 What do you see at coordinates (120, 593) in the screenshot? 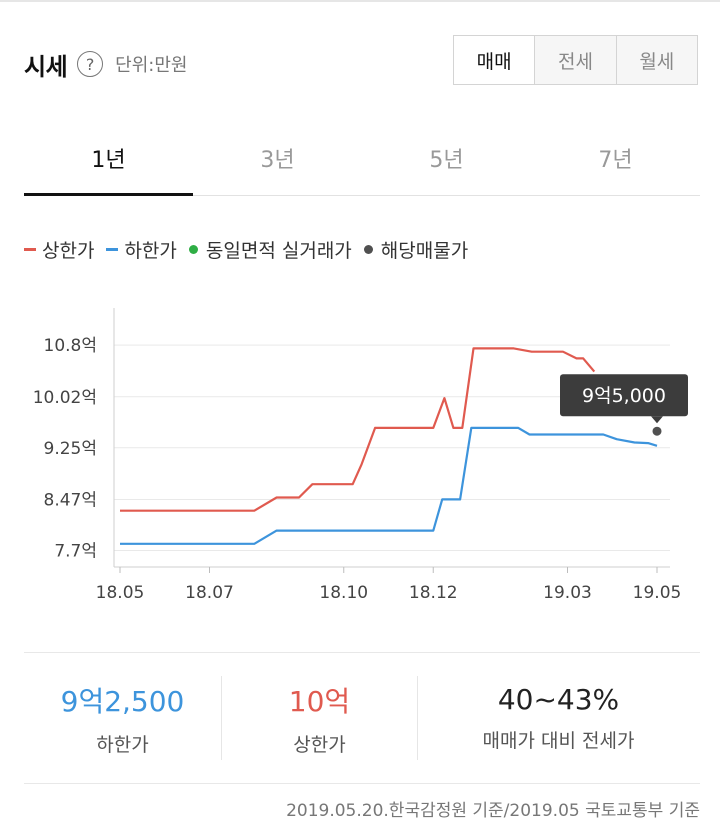
I see `x-tick-label: 18.05` at bounding box center [120, 593].